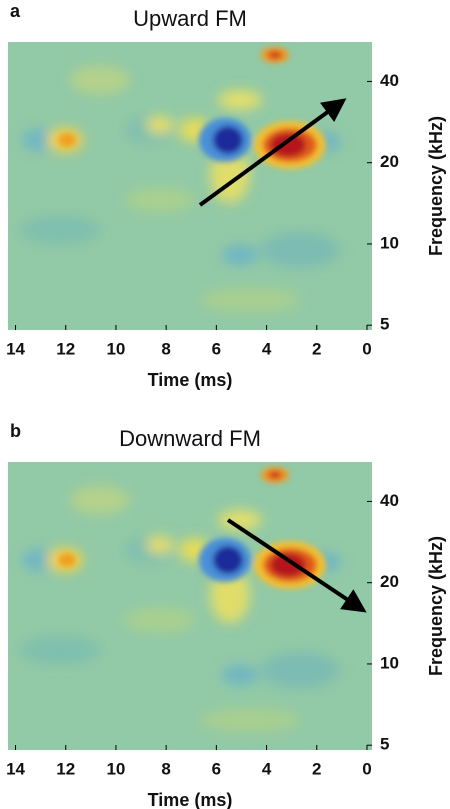 The height and width of the screenshot is (809, 450). Describe the element at coordinates (15, 431) in the screenshot. I see `panel-label: b` at that location.